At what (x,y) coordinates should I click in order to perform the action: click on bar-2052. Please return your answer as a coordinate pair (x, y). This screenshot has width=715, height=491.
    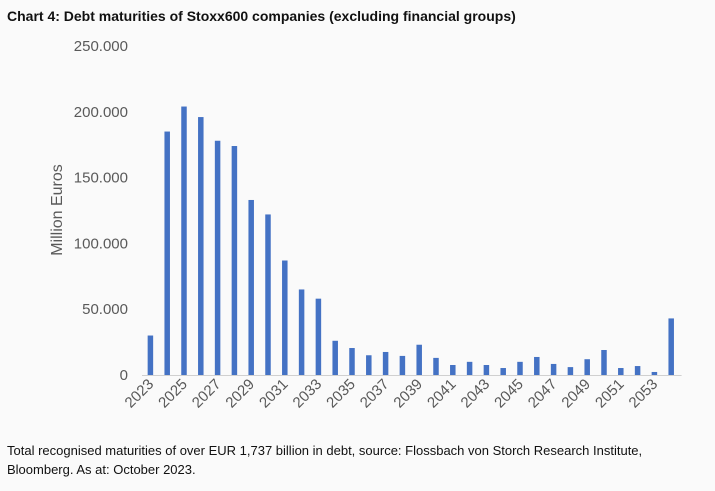
    Looking at the image, I should click on (637, 370).